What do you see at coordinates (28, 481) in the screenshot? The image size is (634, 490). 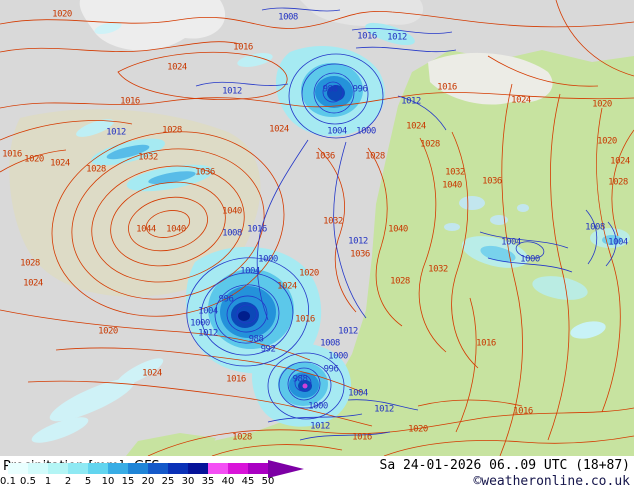 I see `scale-tick: 0.5` at bounding box center [28, 481].